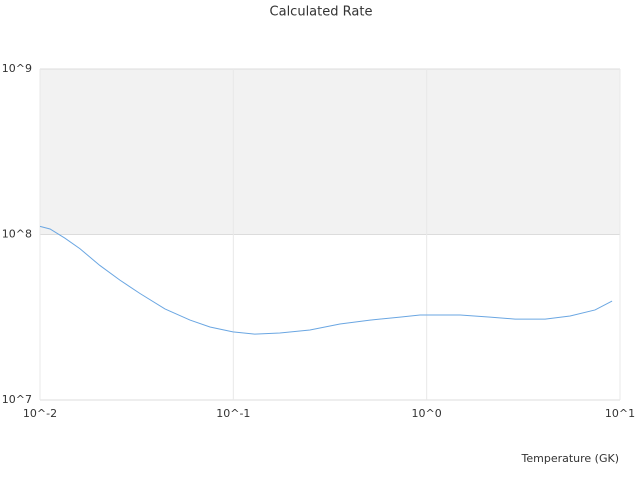 The width and height of the screenshot is (640, 484). What do you see at coordinates (427, 413) in the screenshot?
I see `x-tick-label: 10^0` at bounding box center [427, 413].